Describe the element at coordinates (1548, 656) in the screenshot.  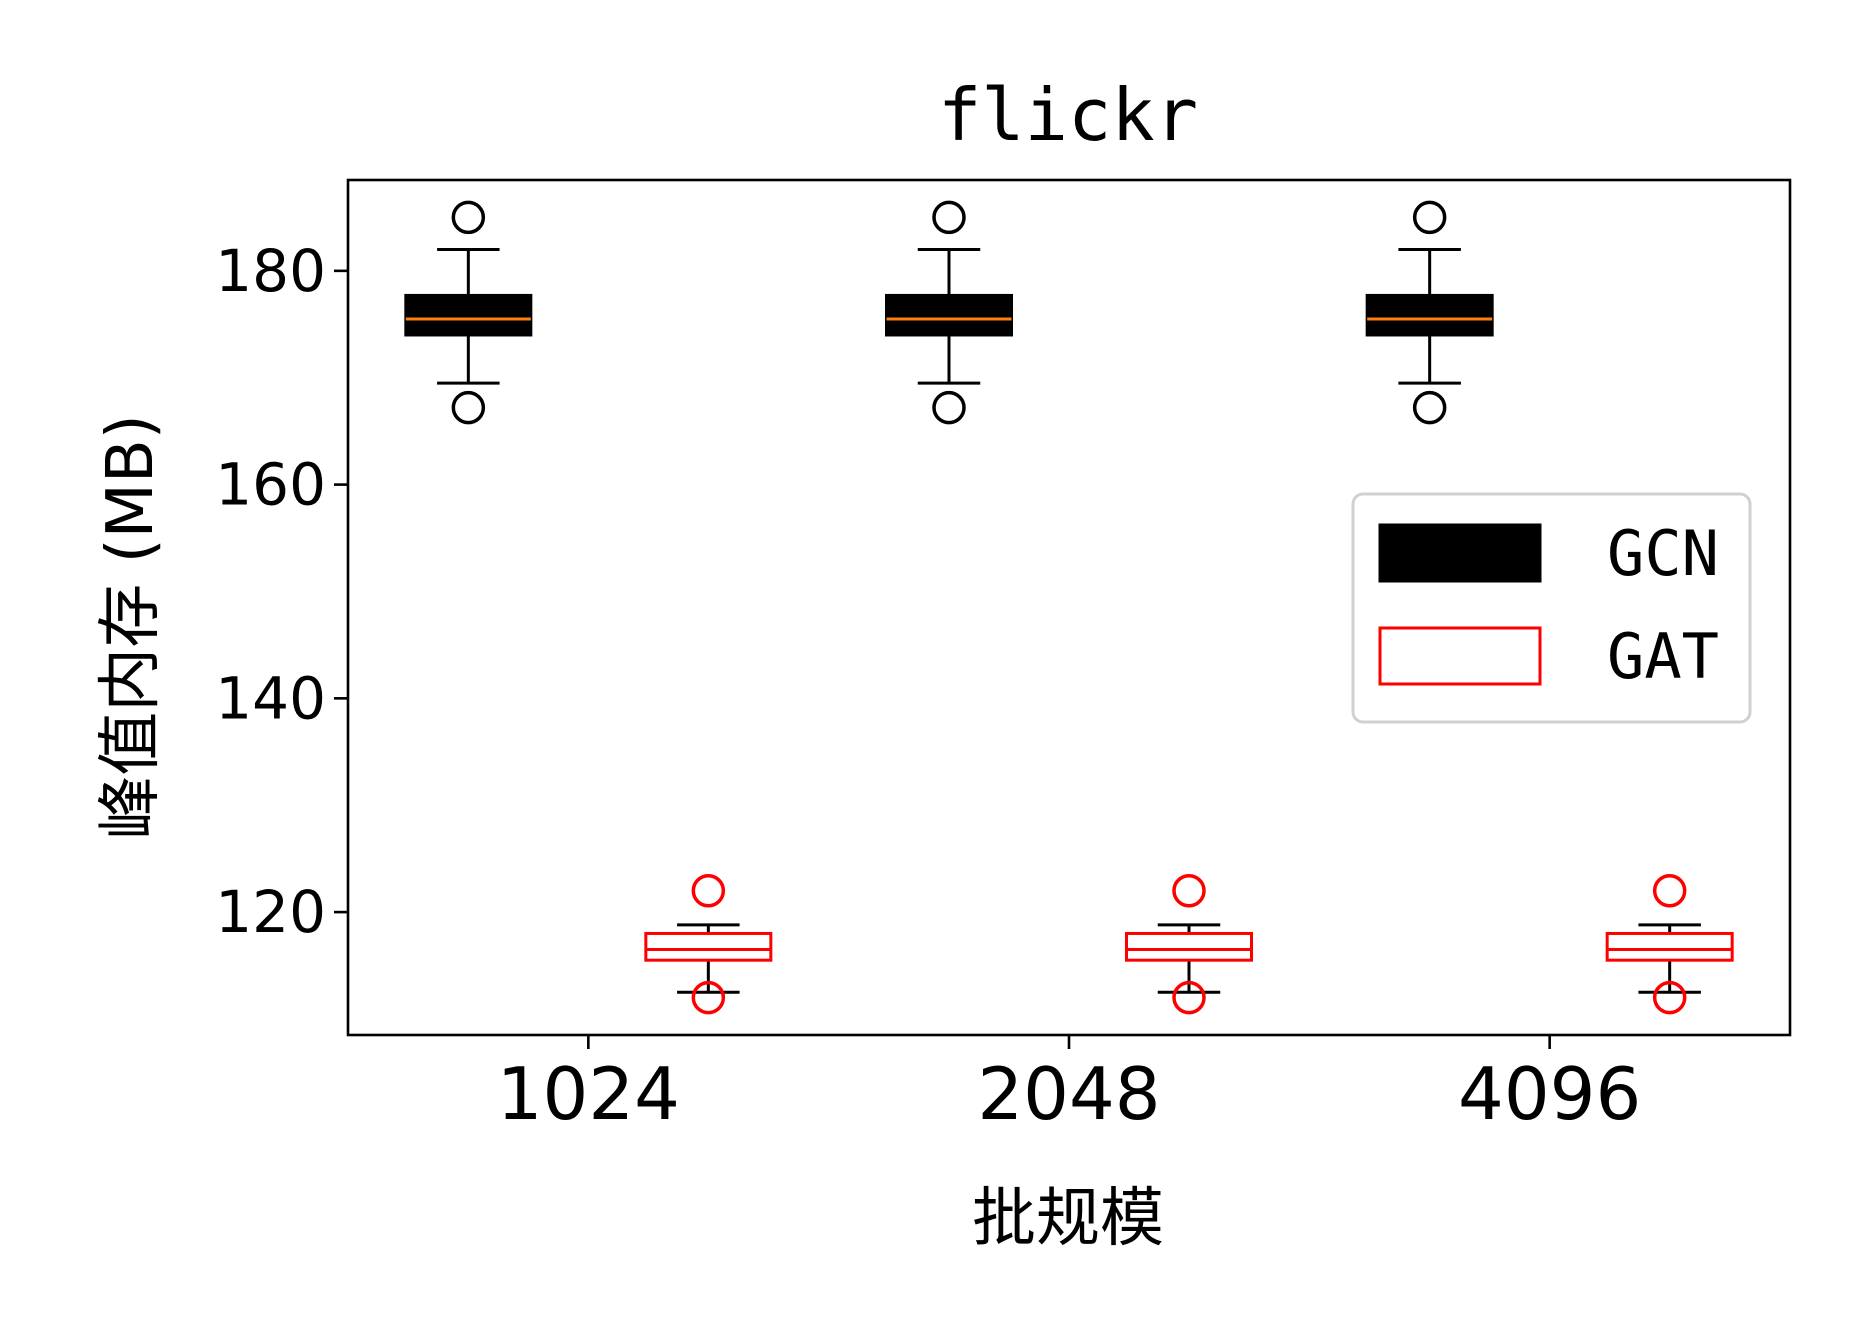
I see `legend-item-gat: GAT` at that location.